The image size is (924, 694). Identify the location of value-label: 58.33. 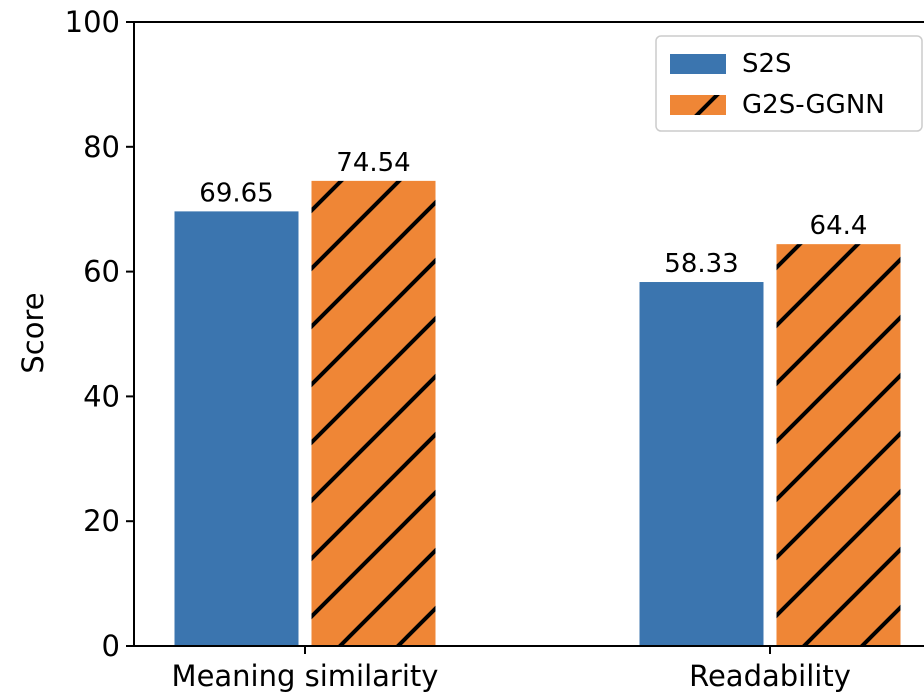
(701, 264).